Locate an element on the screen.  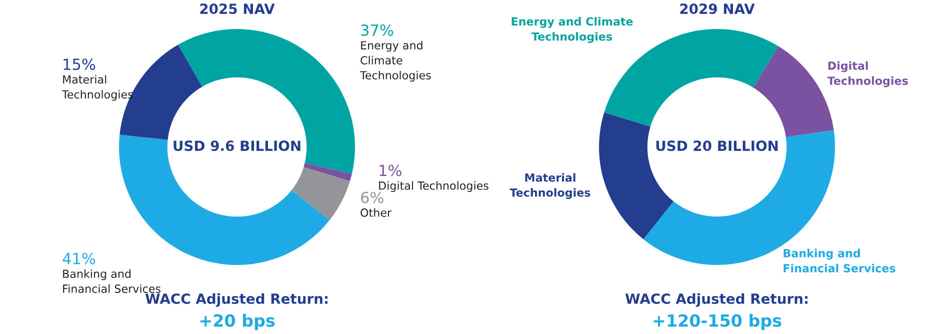
data-label: 1% is located at coordinates (391, 170).